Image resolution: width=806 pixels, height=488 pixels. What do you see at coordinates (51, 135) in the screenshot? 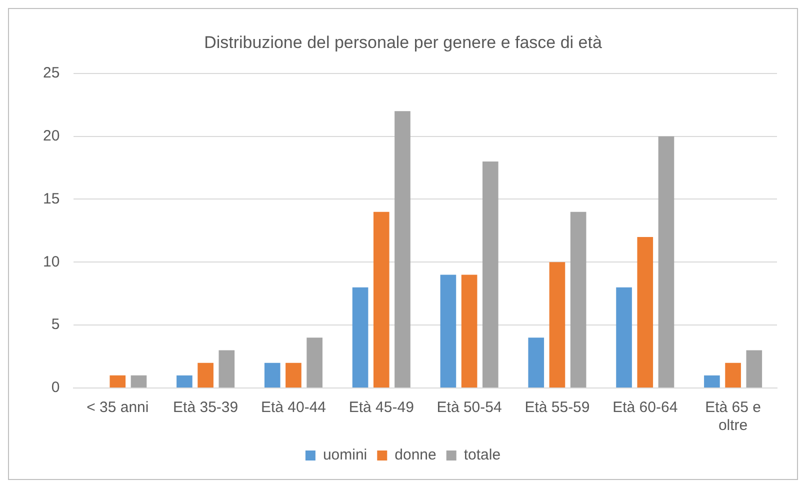
I see `y-tick-label: 20` at bounding box center [51, 135].